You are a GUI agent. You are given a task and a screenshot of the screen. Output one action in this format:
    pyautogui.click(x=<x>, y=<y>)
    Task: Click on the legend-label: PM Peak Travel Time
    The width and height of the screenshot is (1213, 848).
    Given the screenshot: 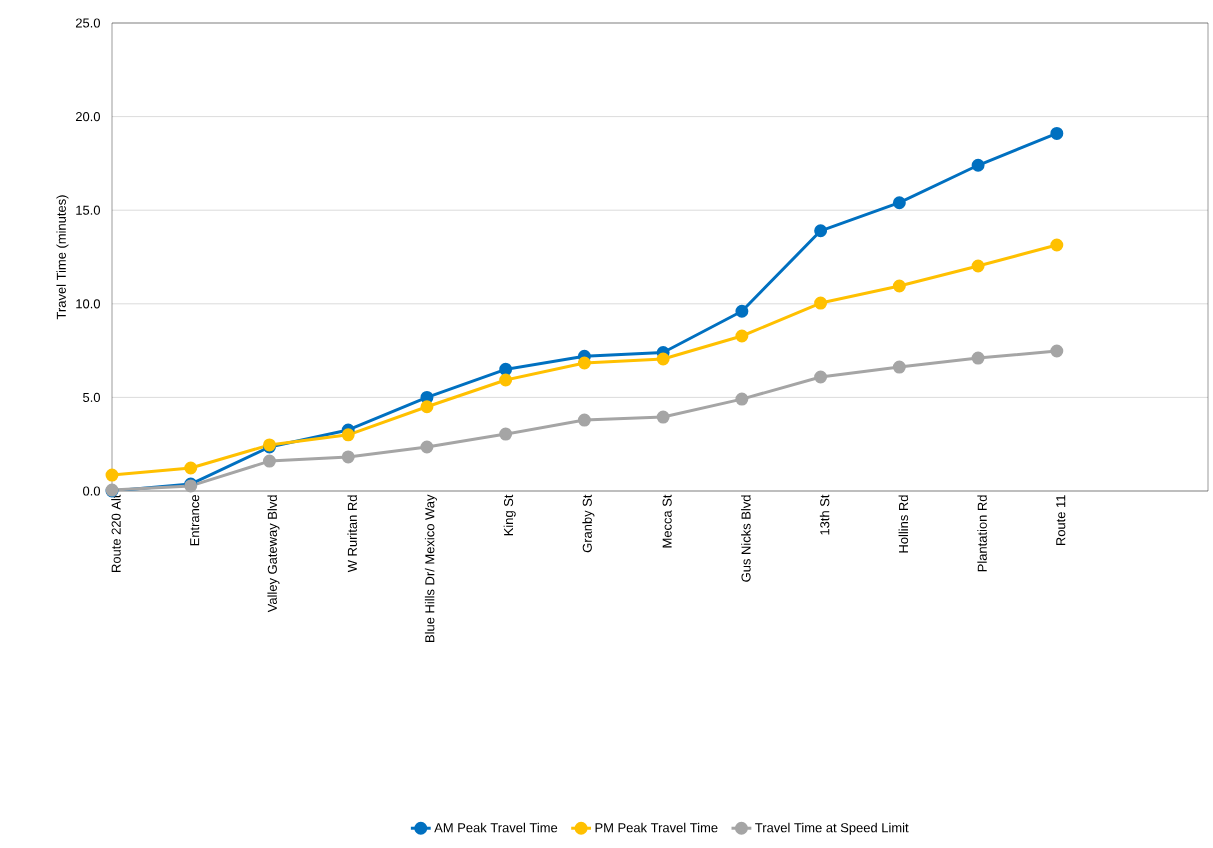 What is the action you would take?
    pyautogui.click(x=656, y=827)
    